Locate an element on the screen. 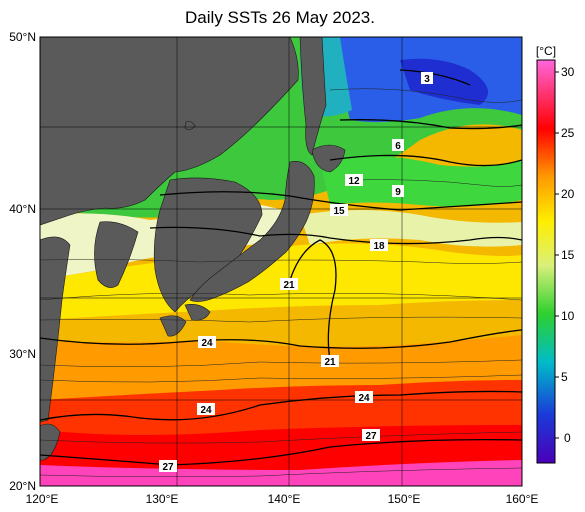  lat-label-20n: 20°N is located at coordinates (22, 486).